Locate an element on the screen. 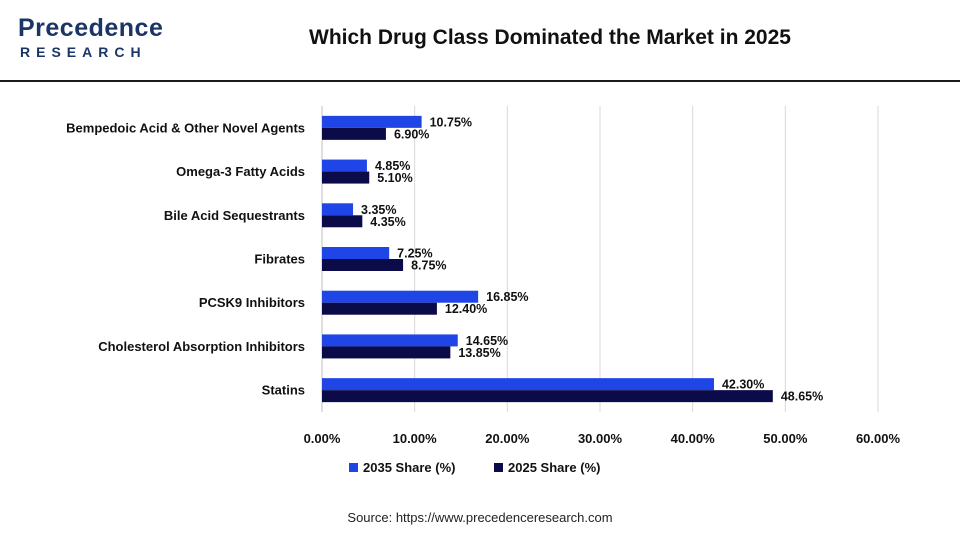 The height and width of the screenshot is (540, 960). logo-sub-text: RESEARCH is located at coordinates (83, 52).